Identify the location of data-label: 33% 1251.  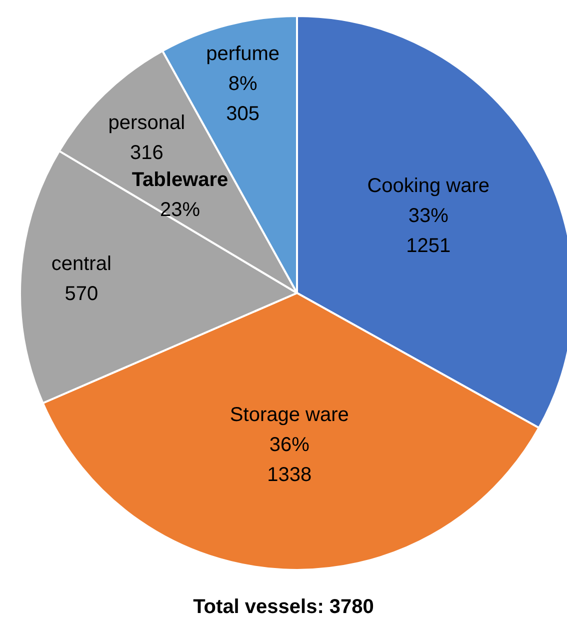
(428, 230).